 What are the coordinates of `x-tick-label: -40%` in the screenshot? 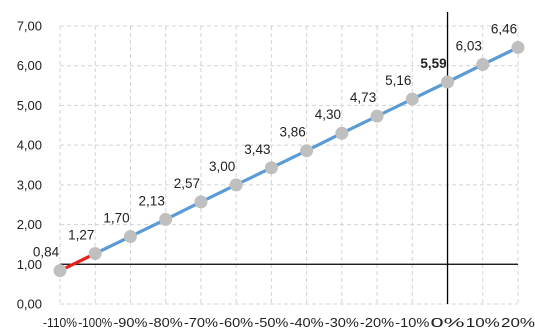 It's located at (307, 322).